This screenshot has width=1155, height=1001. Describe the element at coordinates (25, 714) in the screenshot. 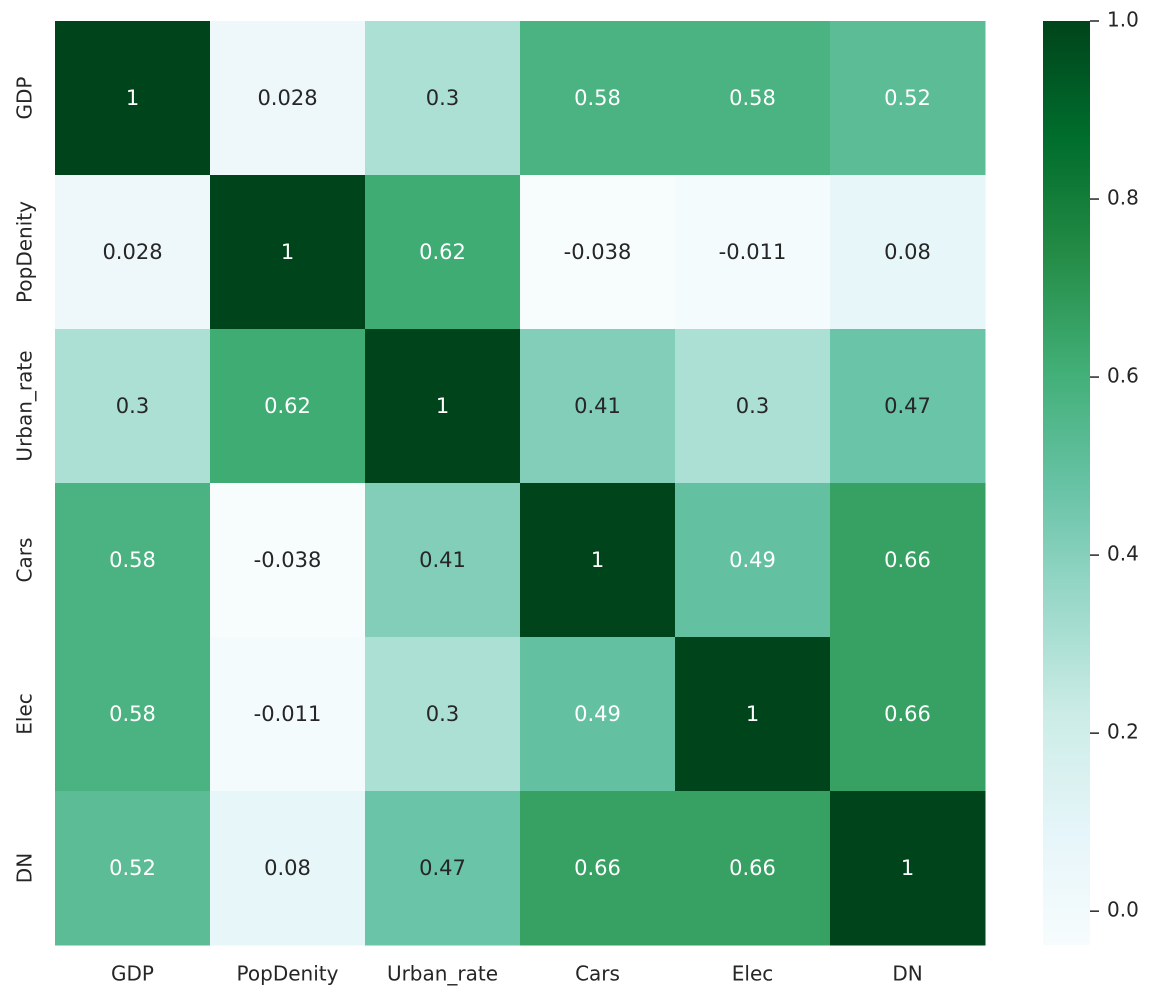

I see `y-tick-label: Elec` at that location.